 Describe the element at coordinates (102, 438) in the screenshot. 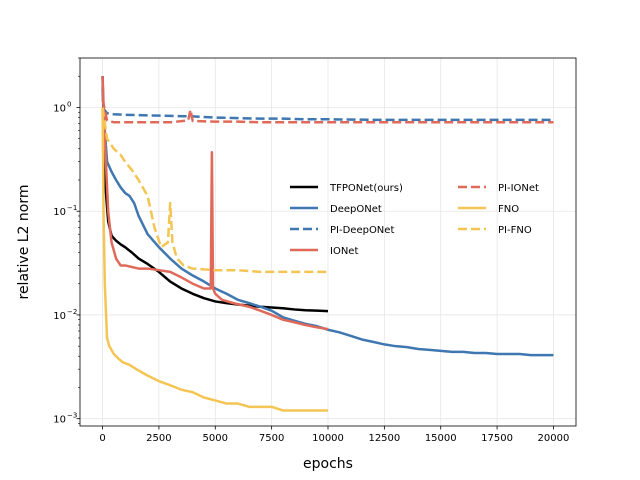

I see `x-tick-label: 0` at that location.